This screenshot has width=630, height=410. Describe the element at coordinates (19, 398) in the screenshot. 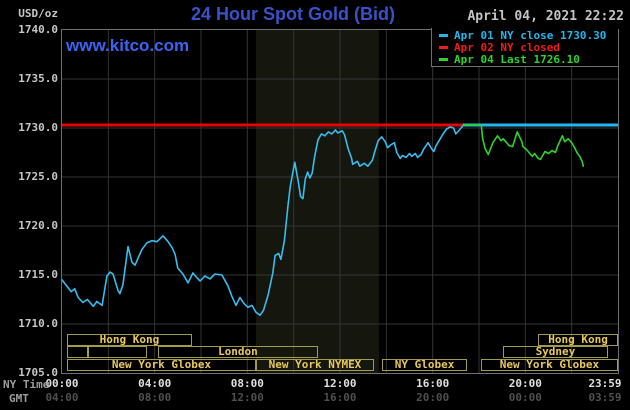

I see `gmt-row-label: GMT` at that location.